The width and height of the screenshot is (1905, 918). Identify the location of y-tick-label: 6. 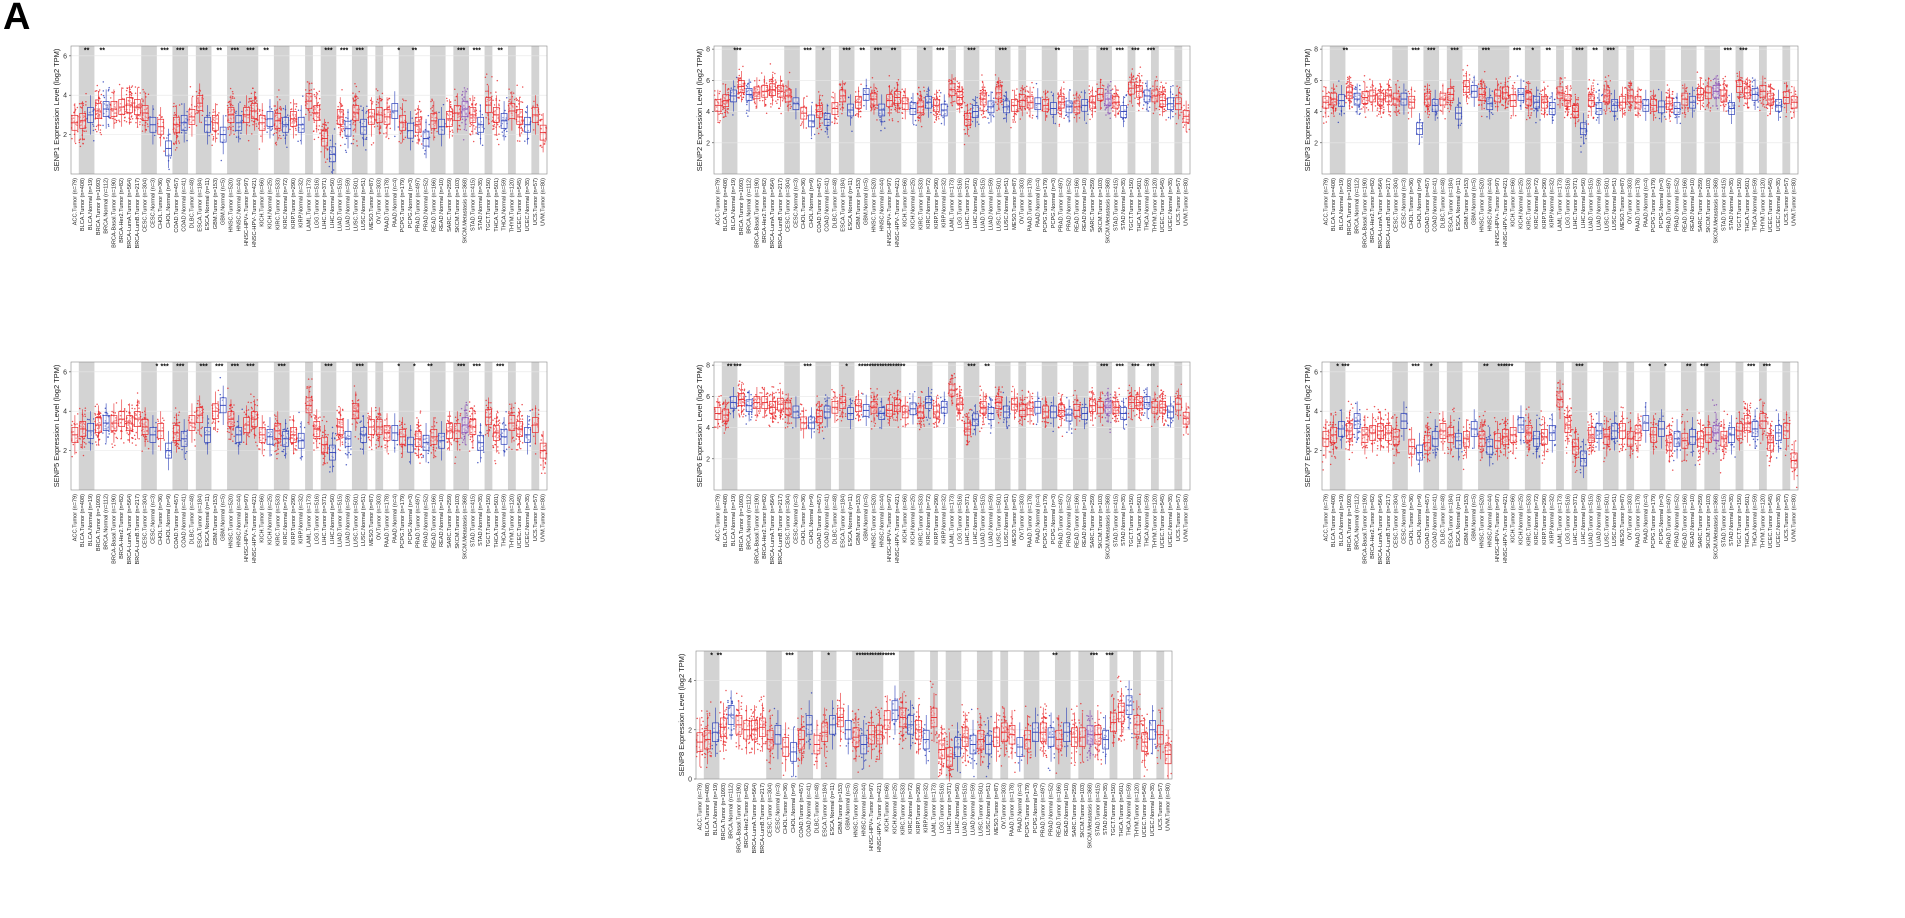
(708, 81).